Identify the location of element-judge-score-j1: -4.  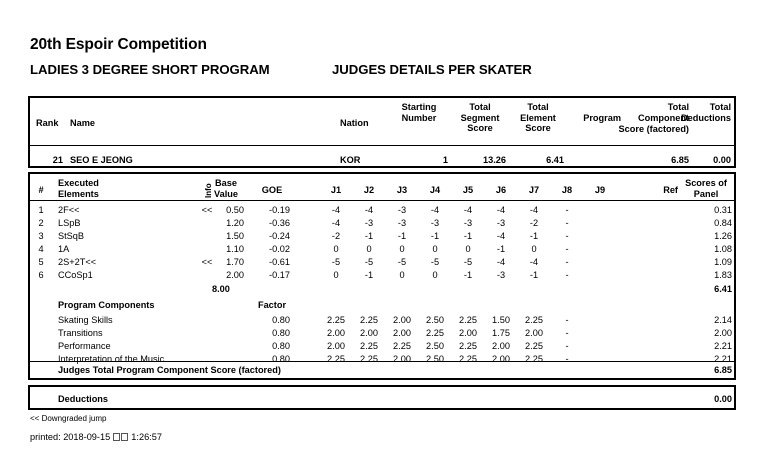
(336, 210).